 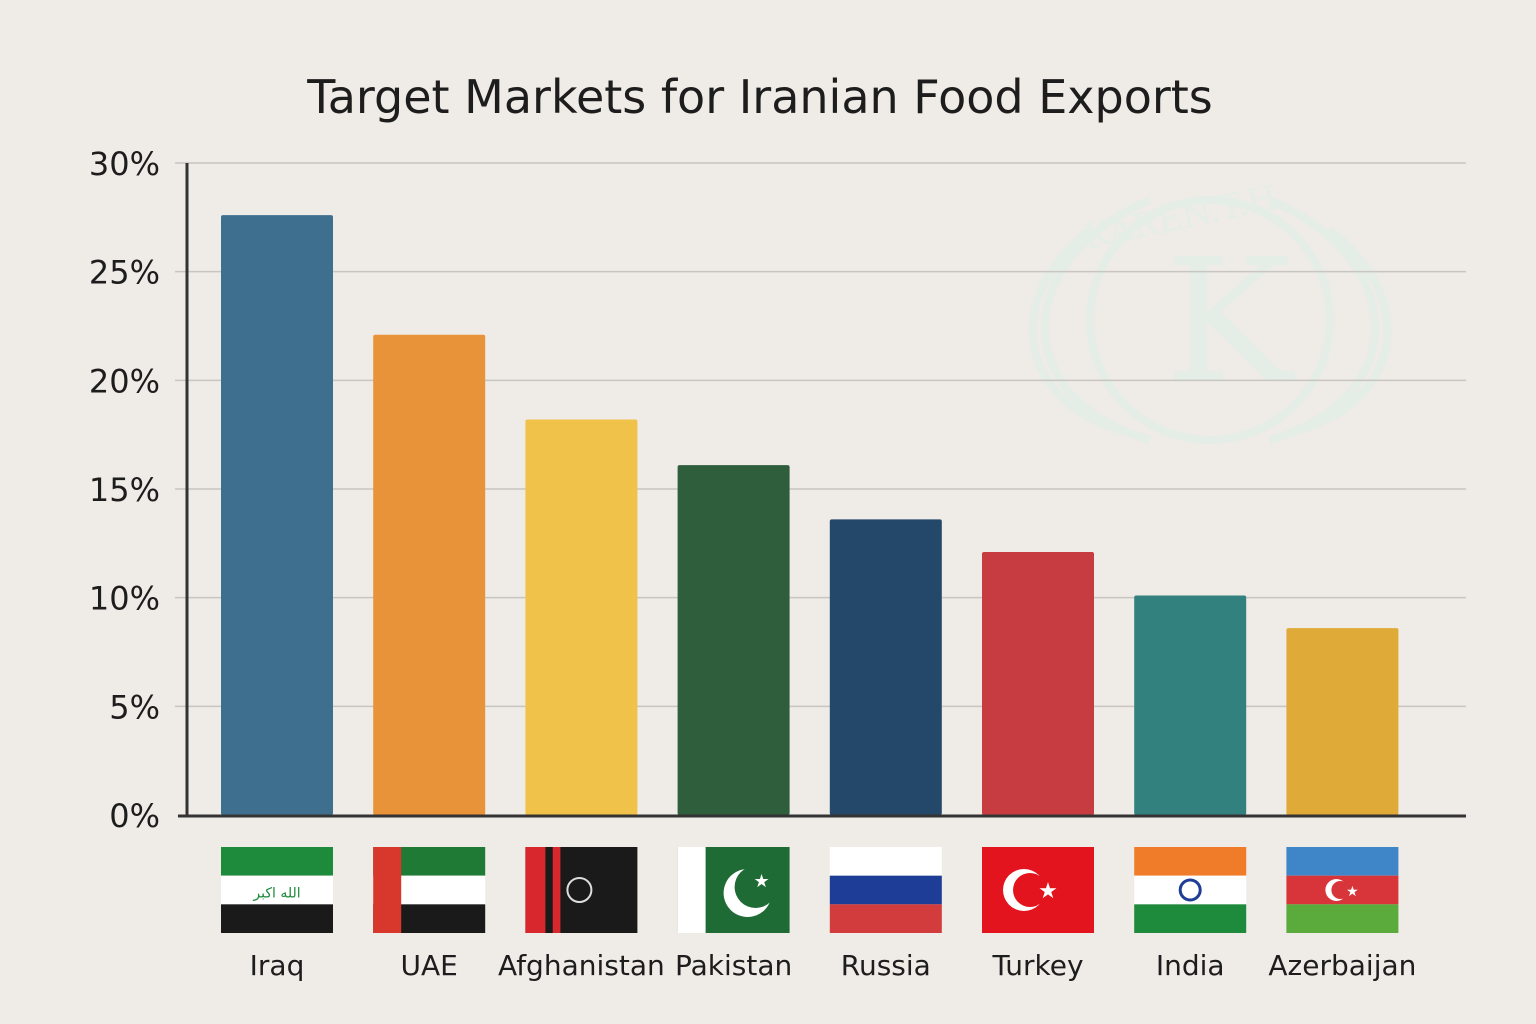 What do you see at coordinates (134, 707) in the screenshot?
I see `y-tick-label: 5%` at bounding box center [134, 707].